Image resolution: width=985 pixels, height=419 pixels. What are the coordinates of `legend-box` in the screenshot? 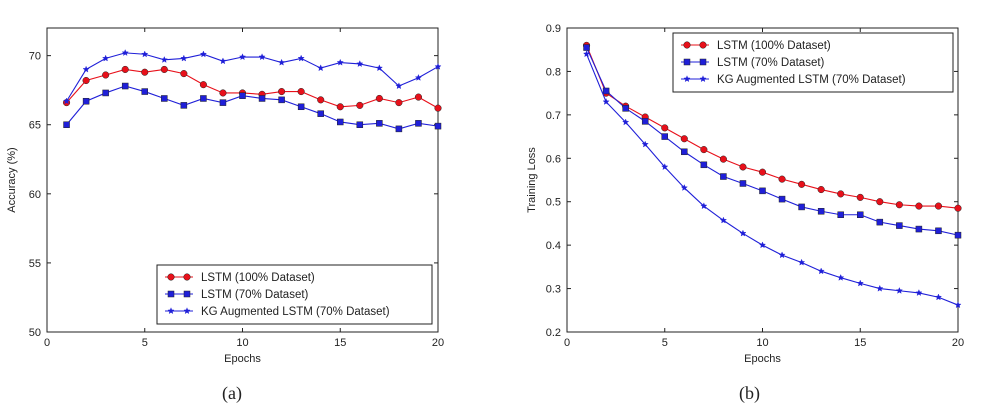 It's located at (813, 62).